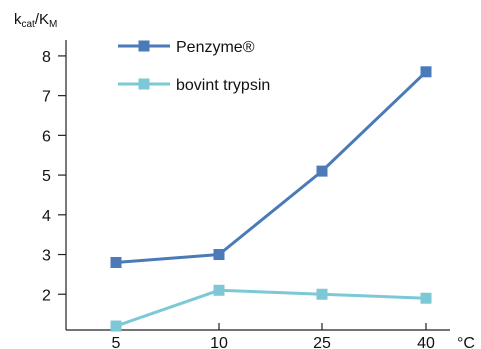  I want to click on legend-label-2: bovint trypsin, so click(223, 85).